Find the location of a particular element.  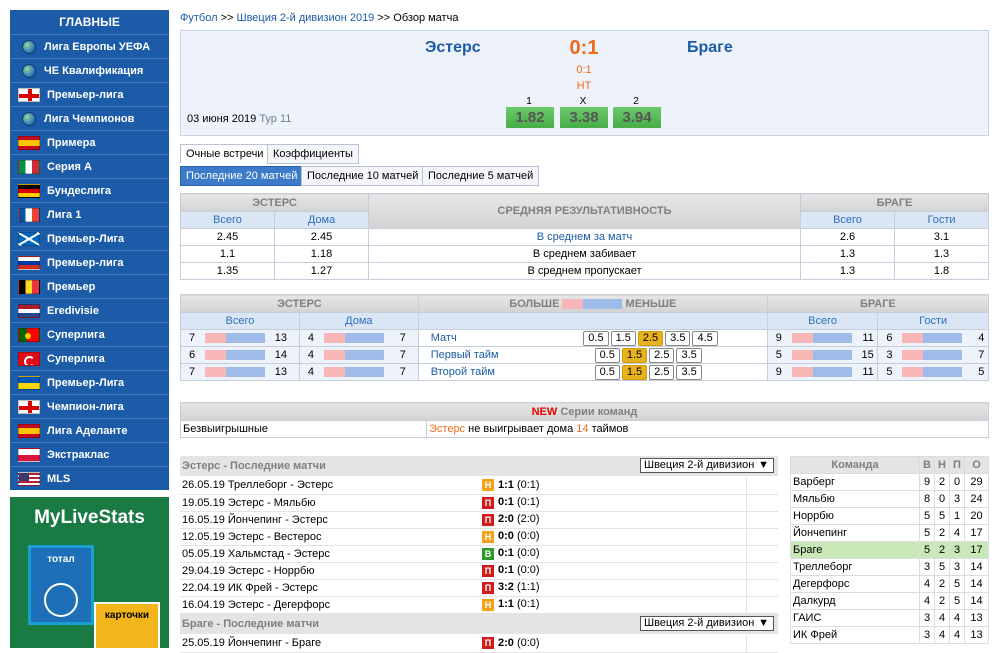

breadcrumb-football: Футбол is located at coordinates (199, 18).